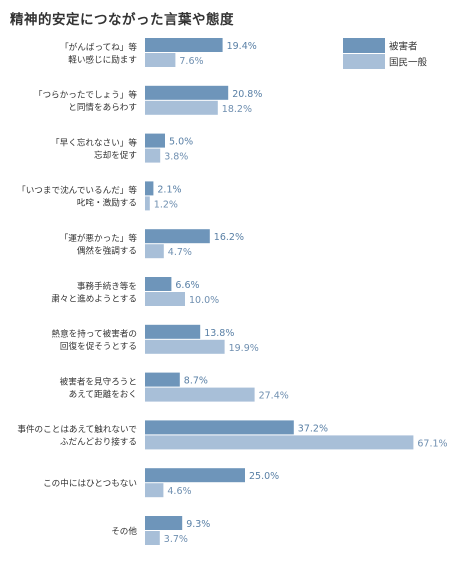  I want to click on category-label-8-1: ふだんどおり接する, so click(98, 442).